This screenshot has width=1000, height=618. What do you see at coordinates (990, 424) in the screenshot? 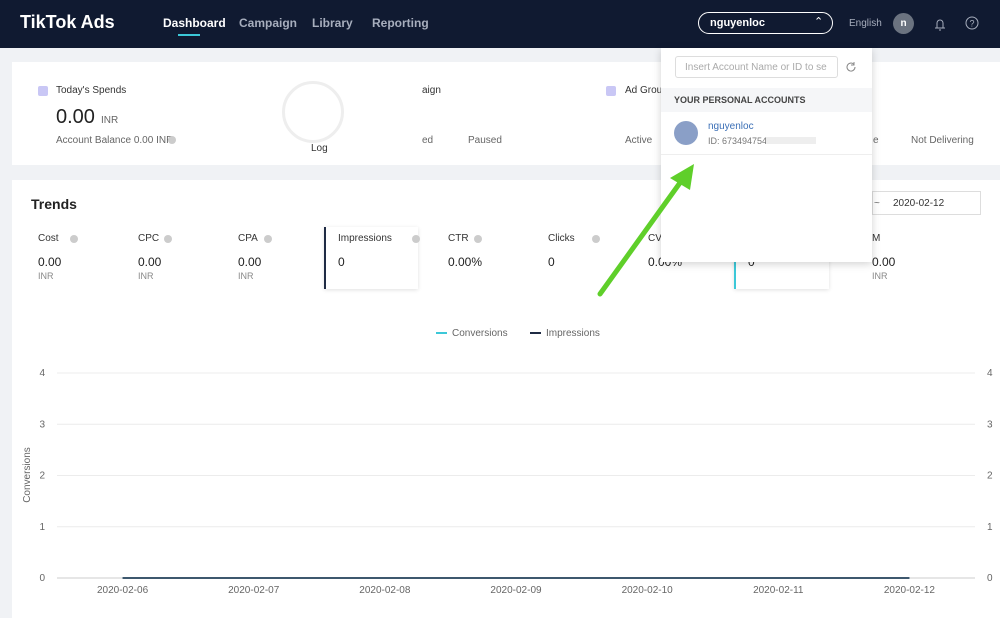
I see `y2-tick-label: 3` at bounding box center [990, 424].